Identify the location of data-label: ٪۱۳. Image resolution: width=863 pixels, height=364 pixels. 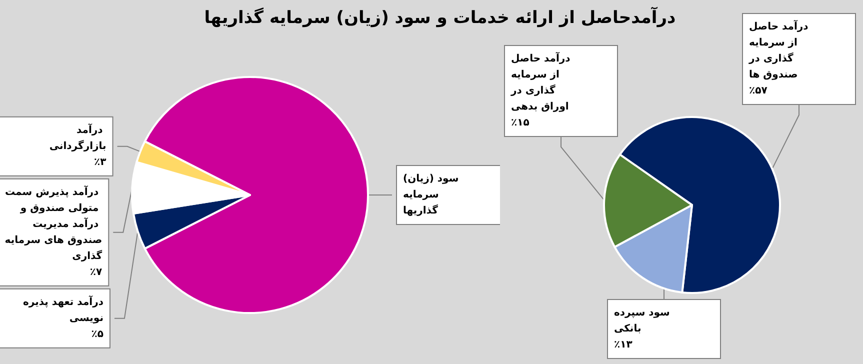
(623, 345).